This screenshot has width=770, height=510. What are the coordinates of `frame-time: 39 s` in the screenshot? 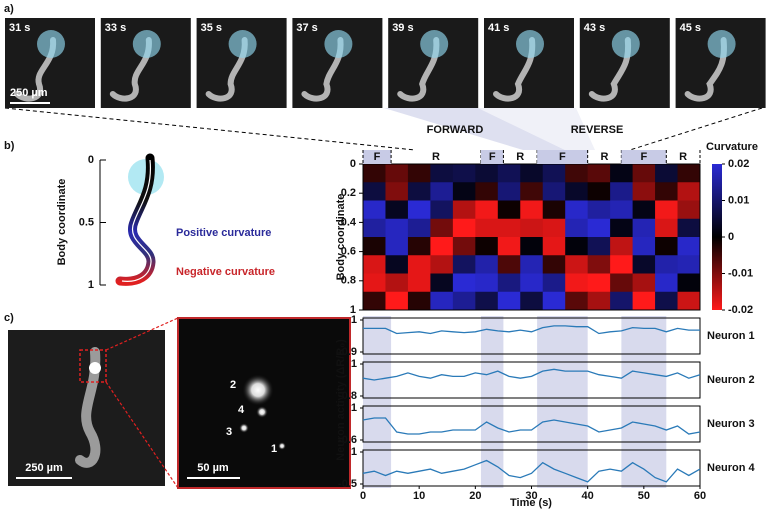 It's located at (402, 28).